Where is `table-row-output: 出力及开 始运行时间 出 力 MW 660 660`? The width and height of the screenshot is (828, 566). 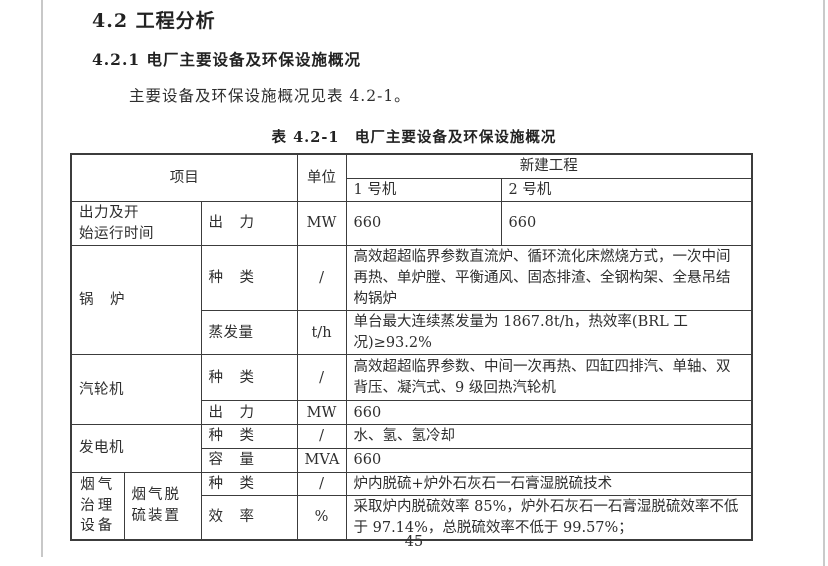 table-row-output: 出力及开 始运行时间 出 力 MW 660 660 is located at coordinates (411, 224).